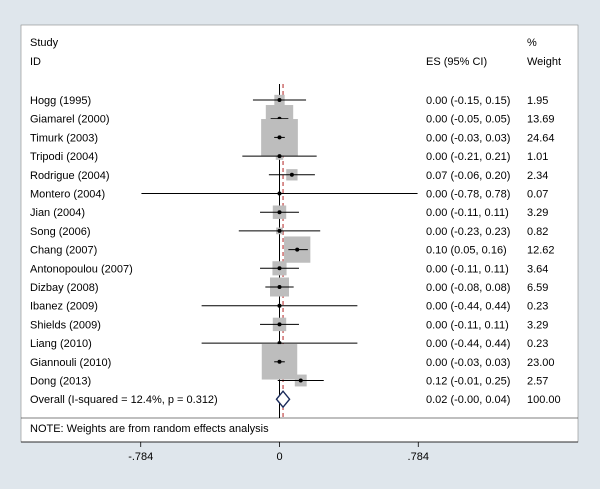 The height and width of the screenshot is (489, 600). What do you see at coordinates (57, 213) in the screenshot?
I see `study-label: Jian (2004)` at bounding box center [57, 213].